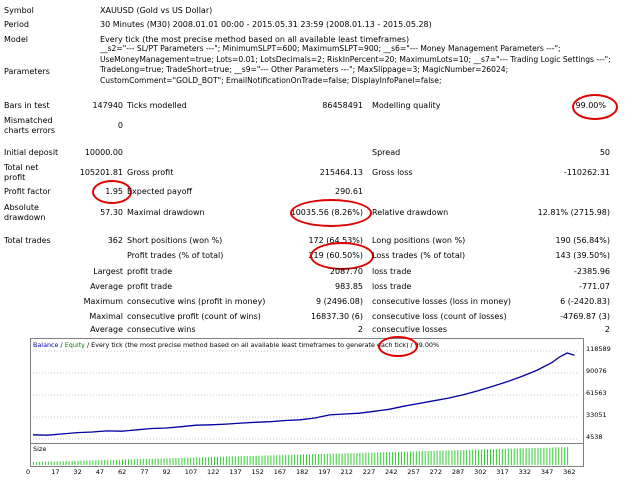 Image resolution: width=640 pixels, height=480 pixels. Describe the element at coordinates (398, 346) in the screenshot. I see `chart-quality-highlight-ring` at that location.